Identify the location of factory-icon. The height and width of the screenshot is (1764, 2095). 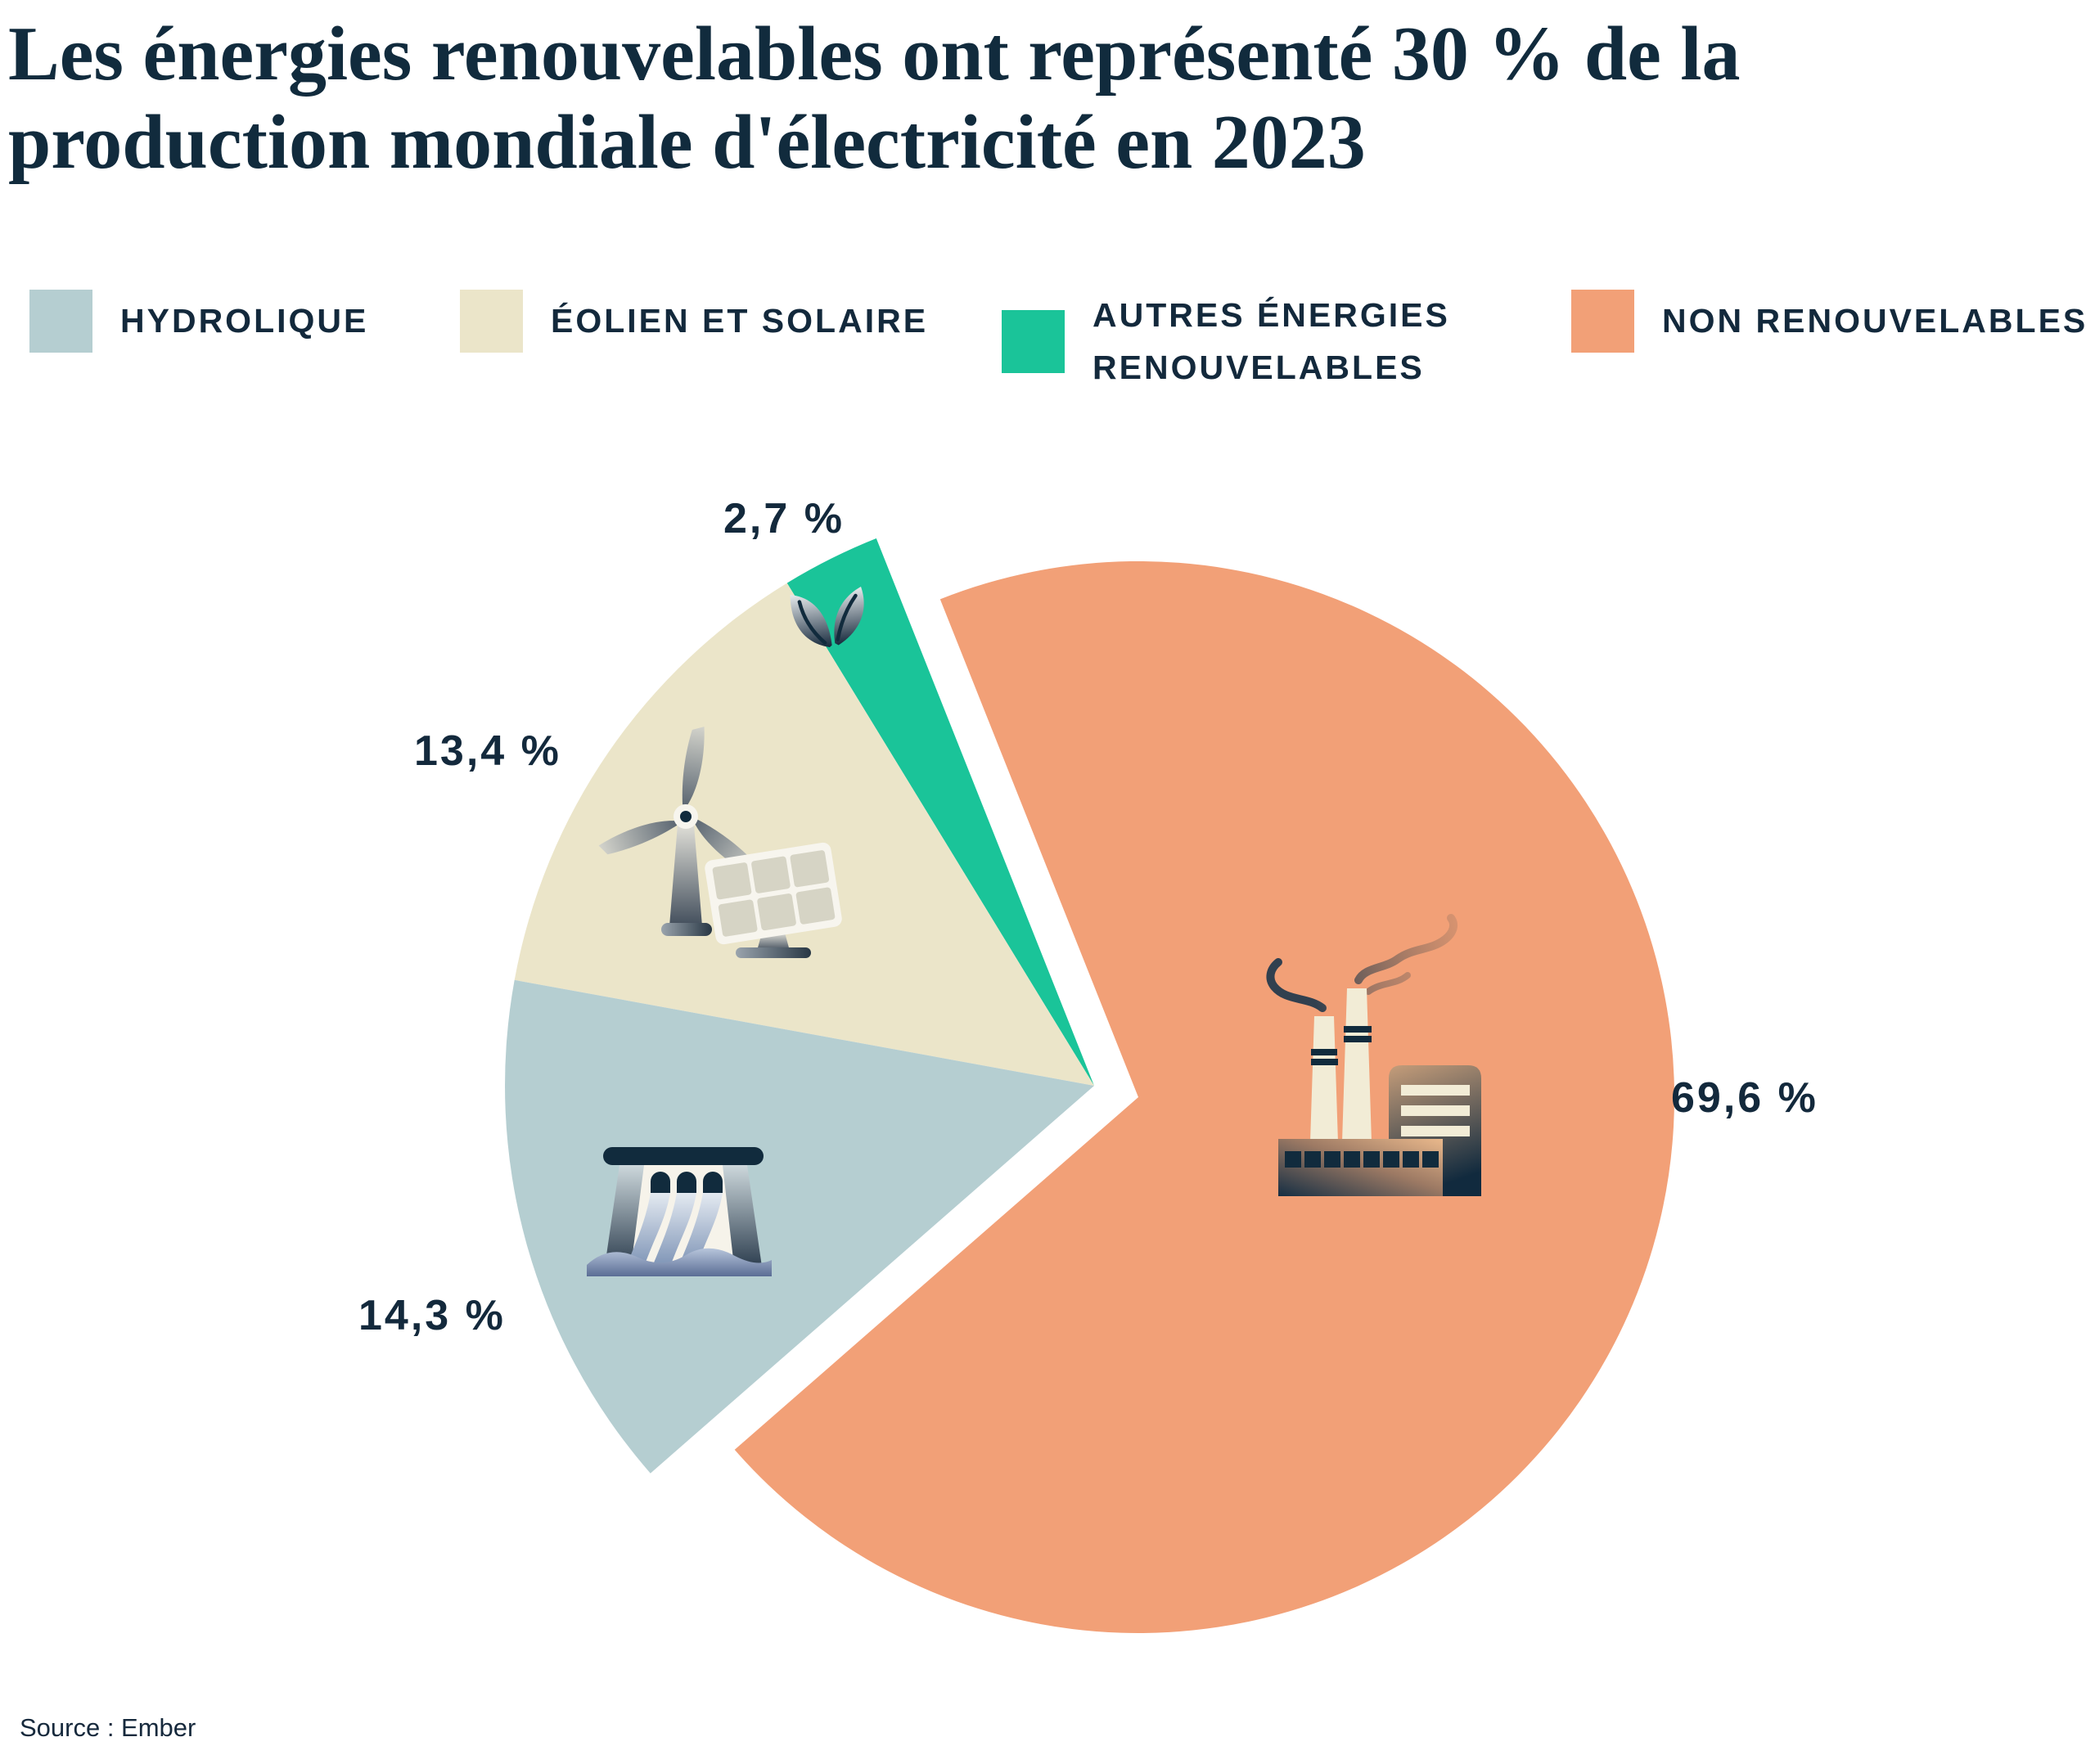
(1373, 1055).